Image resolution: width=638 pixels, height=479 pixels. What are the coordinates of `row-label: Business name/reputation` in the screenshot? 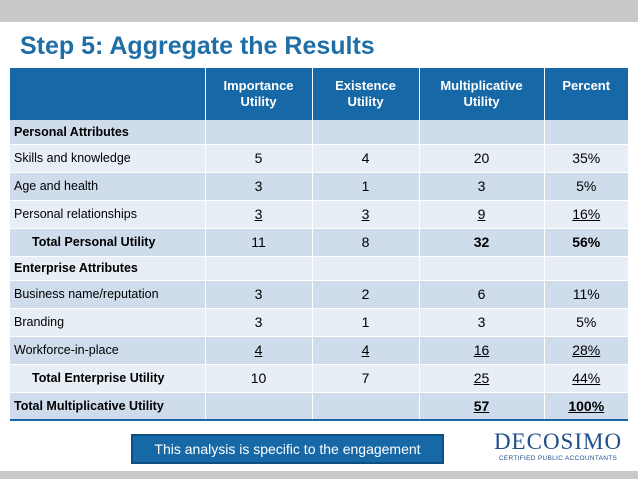 It's located at (108, 294).